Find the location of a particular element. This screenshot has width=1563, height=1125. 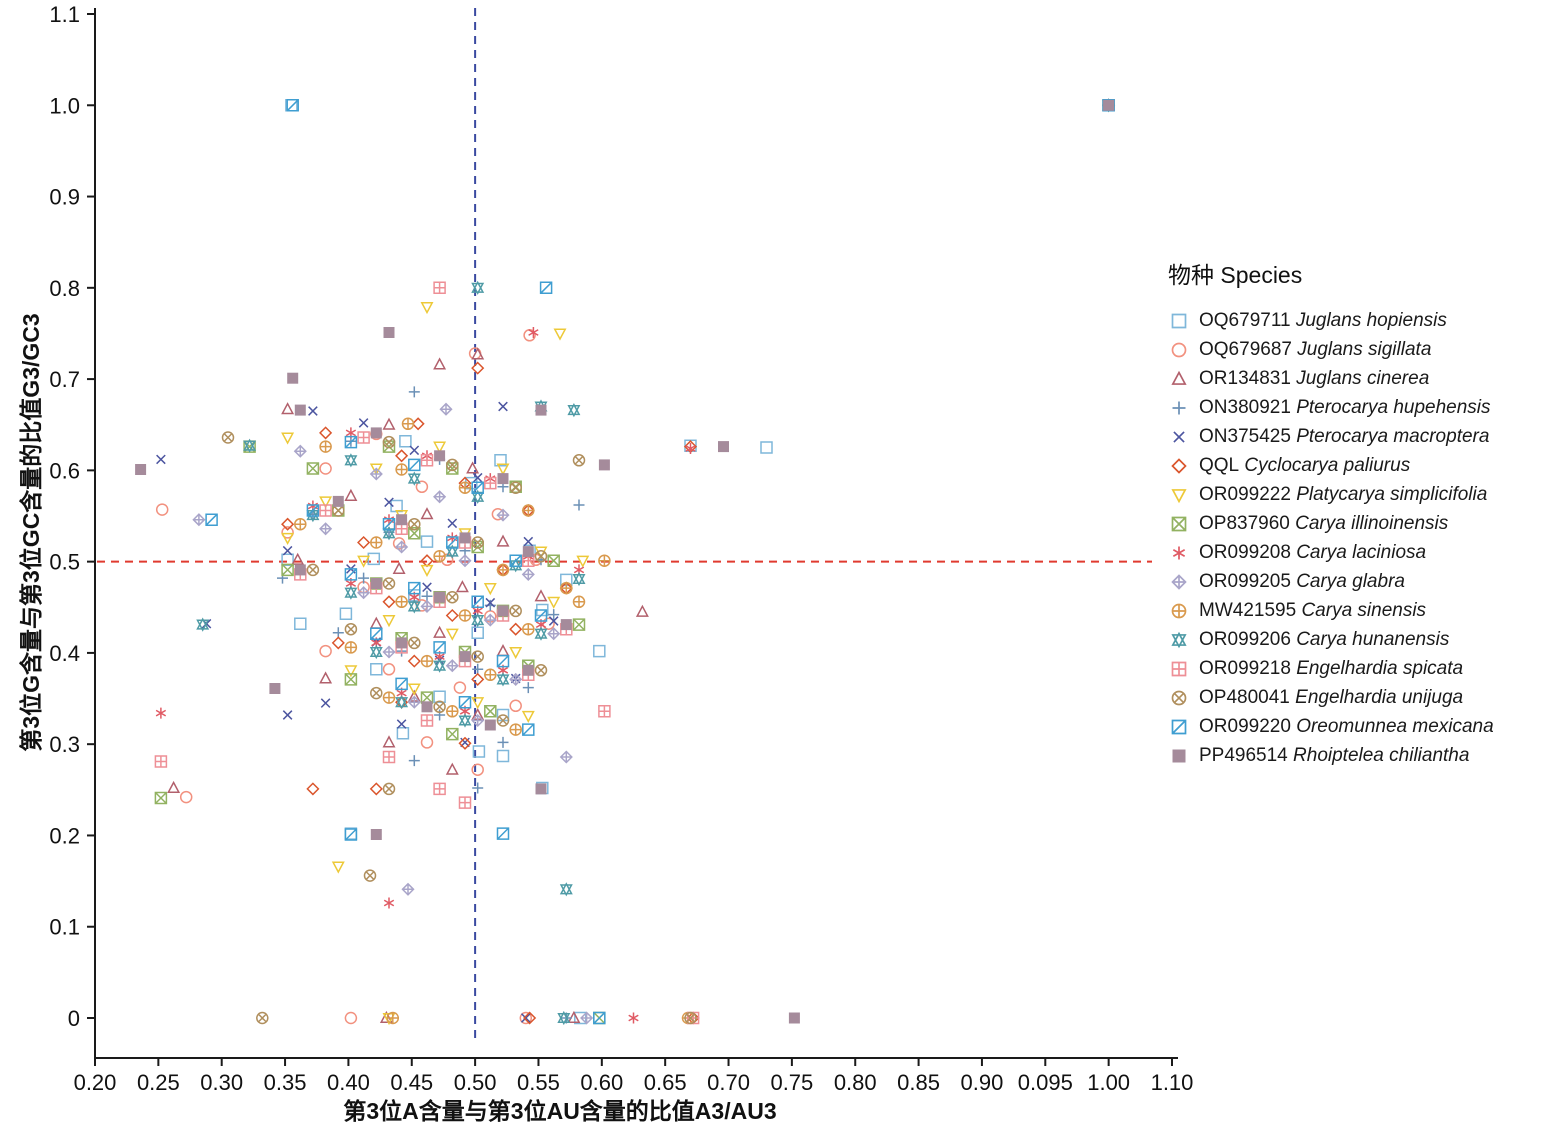

x-tick-label: 0.80 is located at coordinates (855, 1082).